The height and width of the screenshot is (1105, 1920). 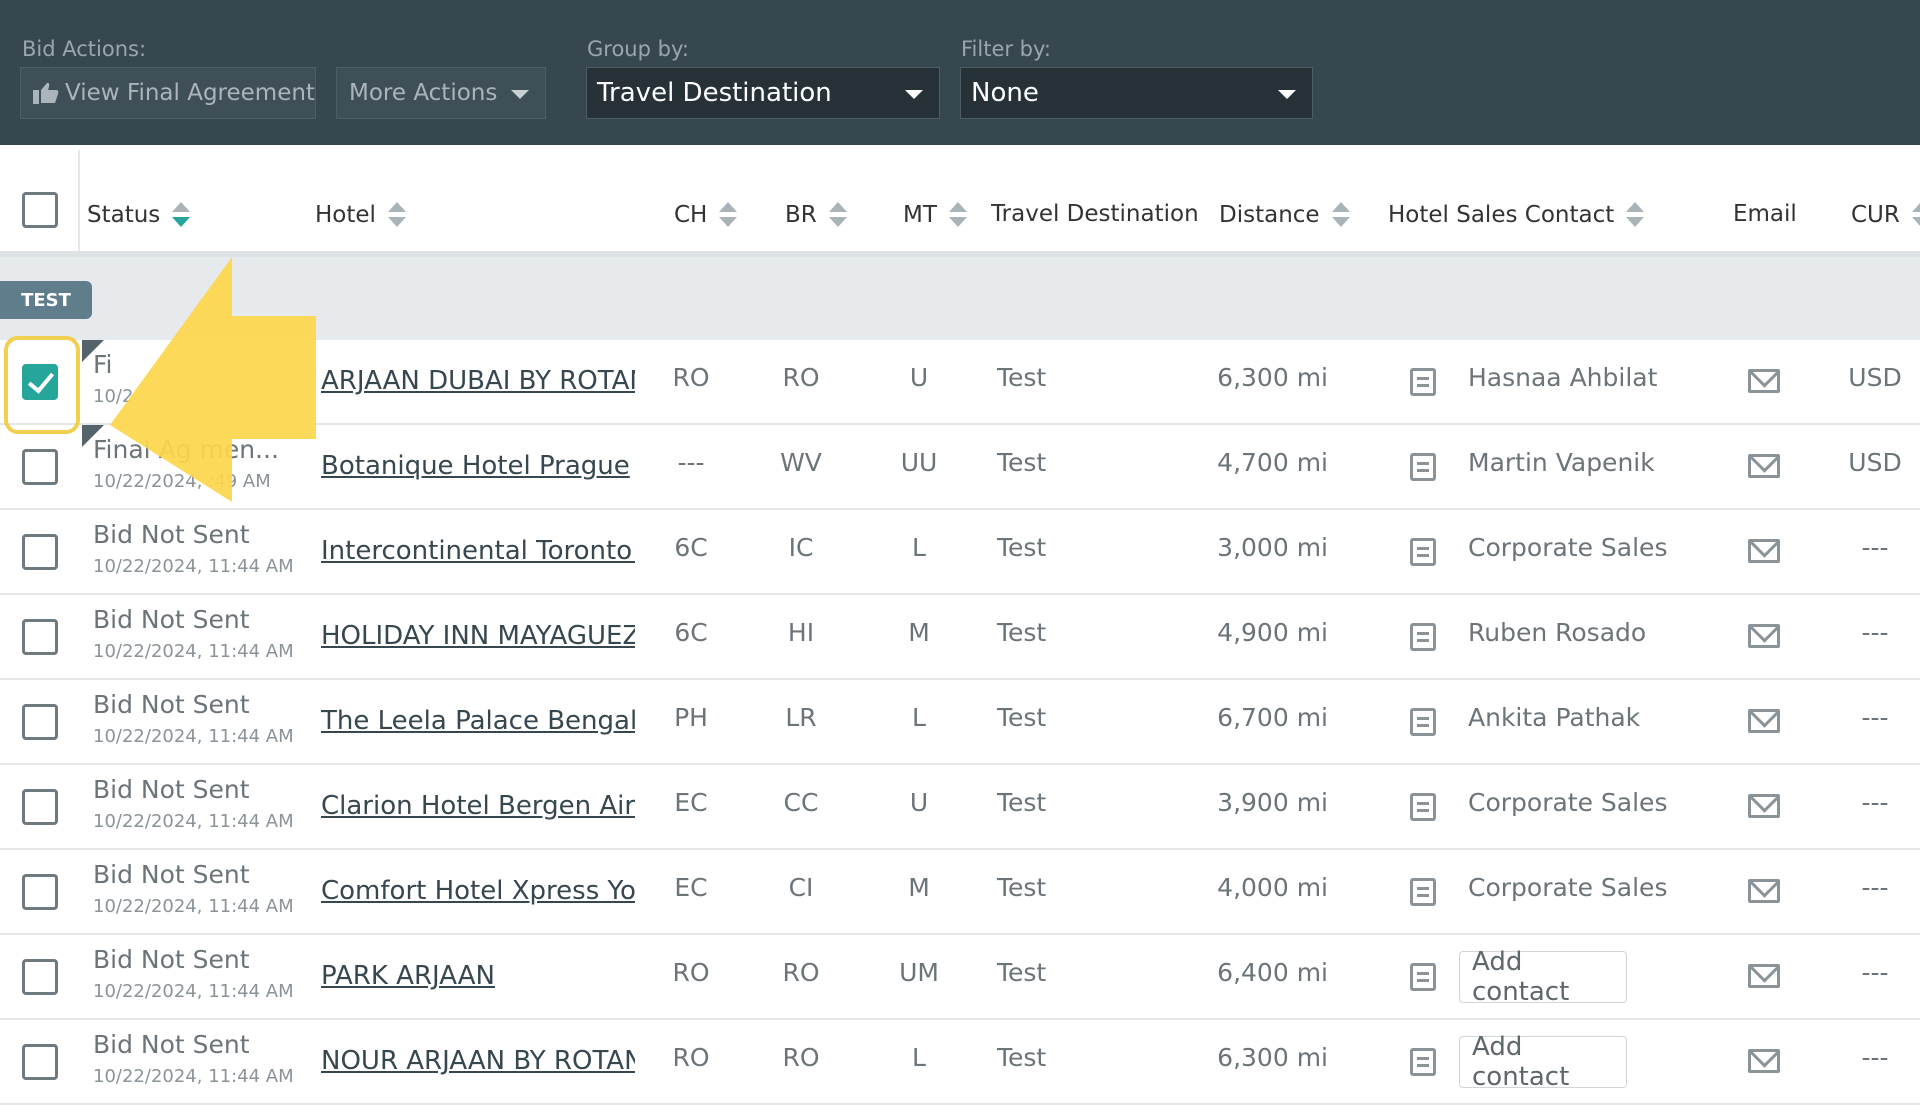 What do you see at coordinates (139, 215) in the screenshot?
I see `column-status: Status` at bounding box center [139, 215].